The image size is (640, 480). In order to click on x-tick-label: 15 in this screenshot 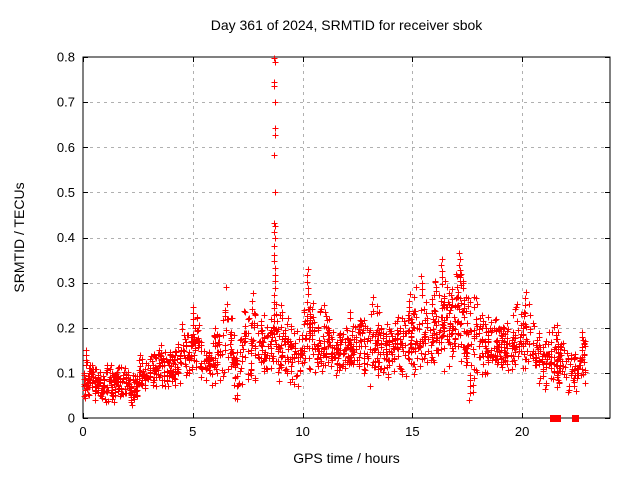, I will do `click(412, 431)`.